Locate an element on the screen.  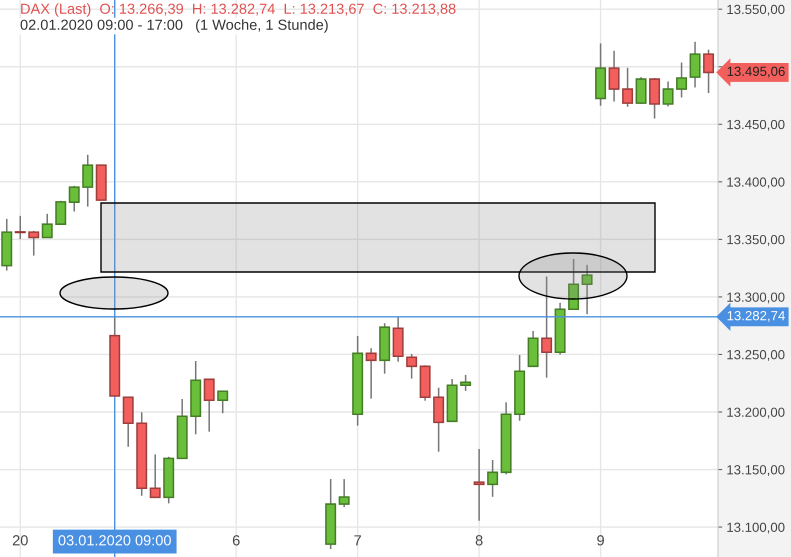
x-tick-label: 8 is located at coordinates (479, 540).